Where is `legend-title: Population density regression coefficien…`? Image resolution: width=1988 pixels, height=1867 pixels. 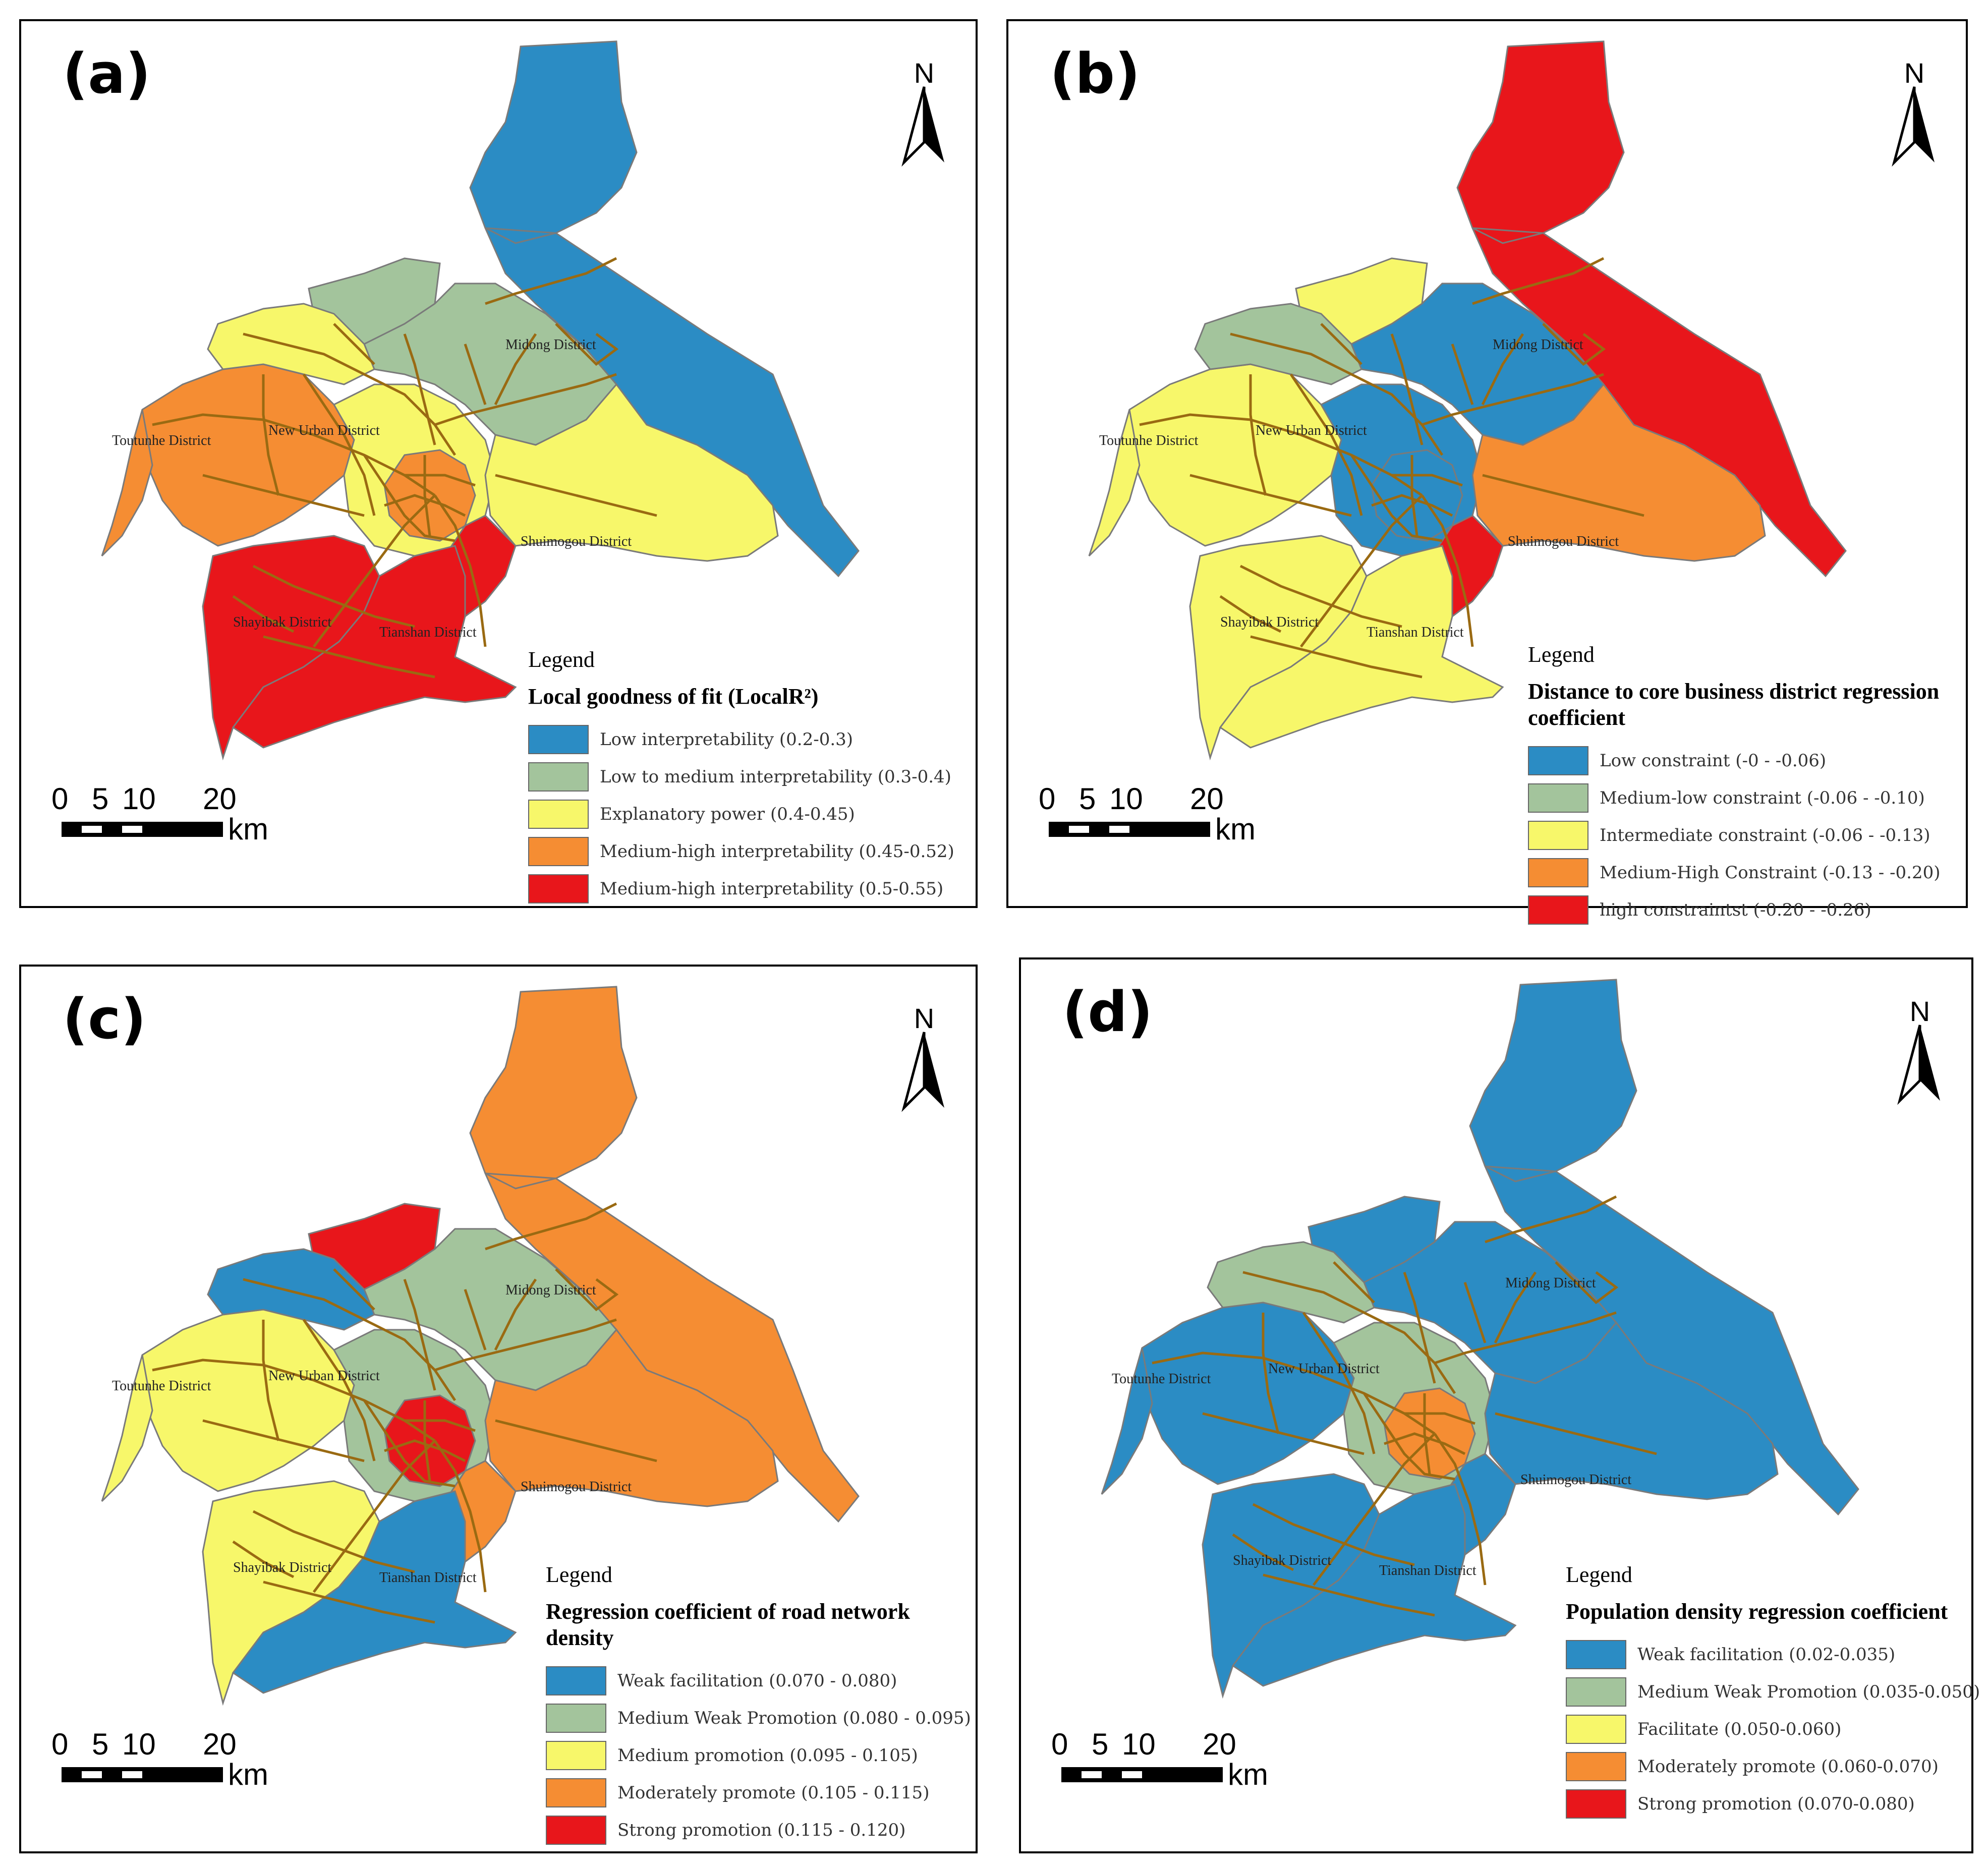
legend-title: Population density regression coefficien… is located at coordinates (1757, 1611).